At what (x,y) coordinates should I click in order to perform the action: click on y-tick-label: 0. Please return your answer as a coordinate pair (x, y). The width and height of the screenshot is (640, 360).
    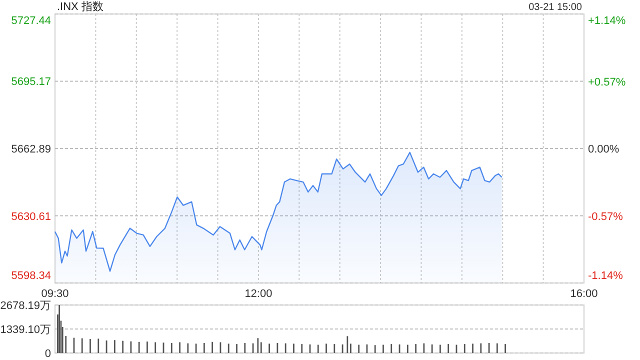
    Looking at the image, I should click on (47, 354).